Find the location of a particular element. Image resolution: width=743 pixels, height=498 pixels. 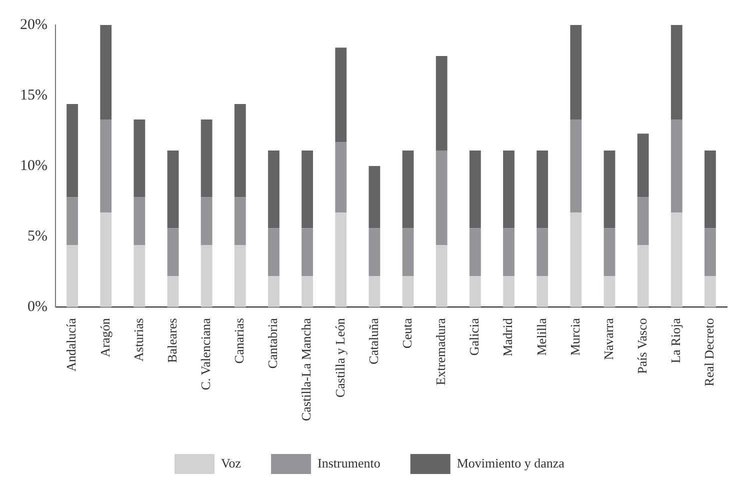

x-tick-label: Extremadura is located at coordinates (440, 352).